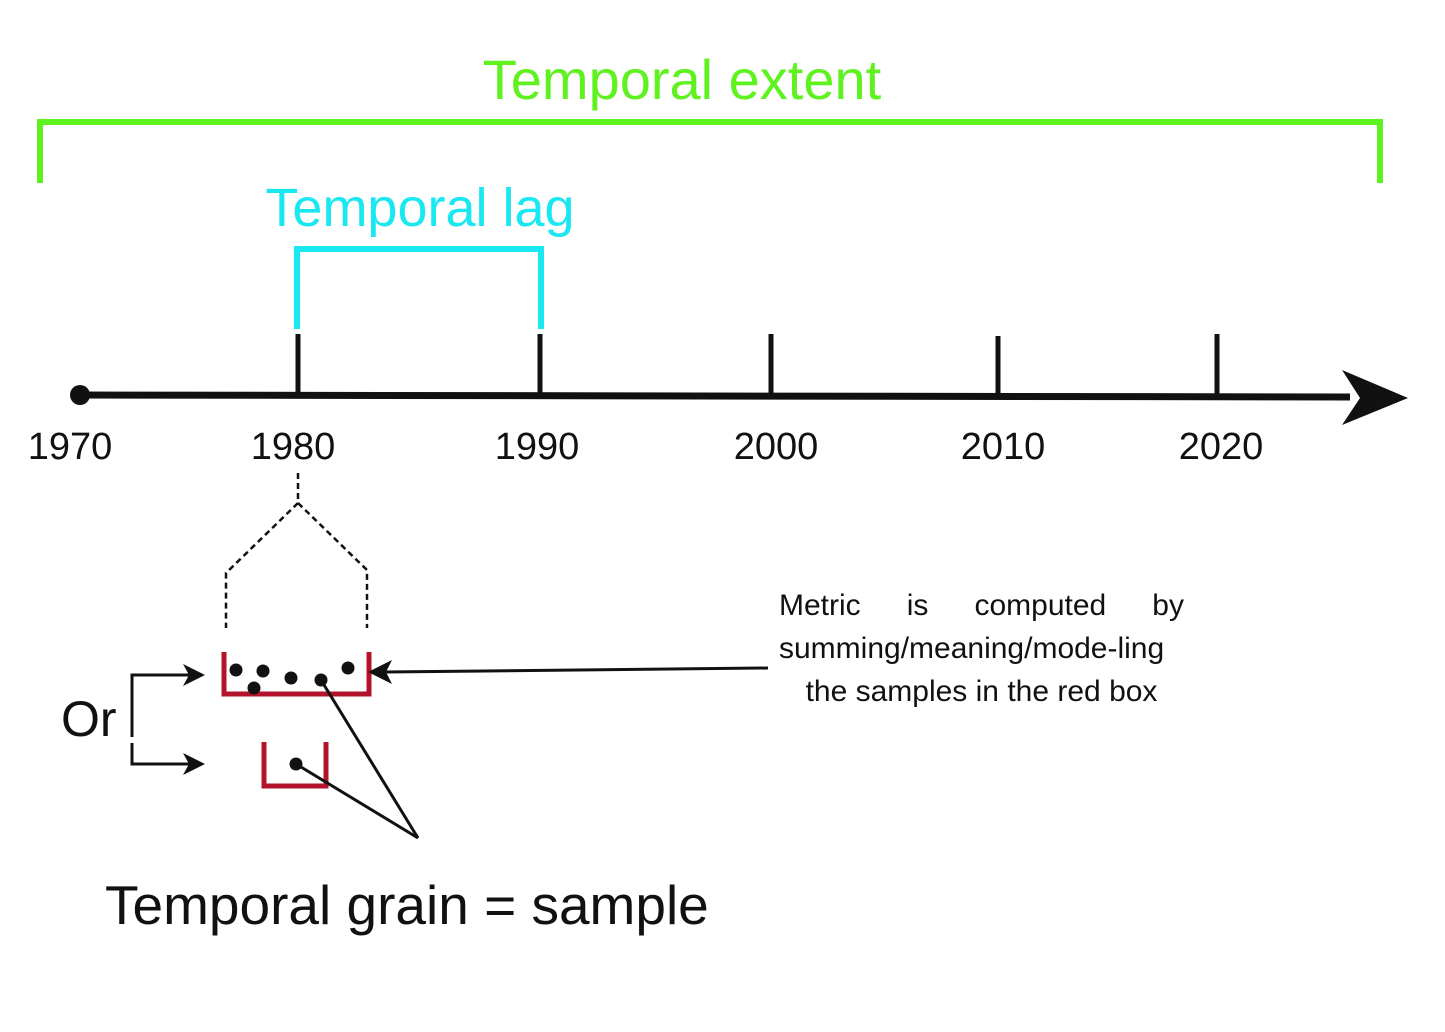  What do you see at coordinates (1375, 397) in the screenshot?
I see `timeline-arrowhead` at bounding box center [1375, 397].